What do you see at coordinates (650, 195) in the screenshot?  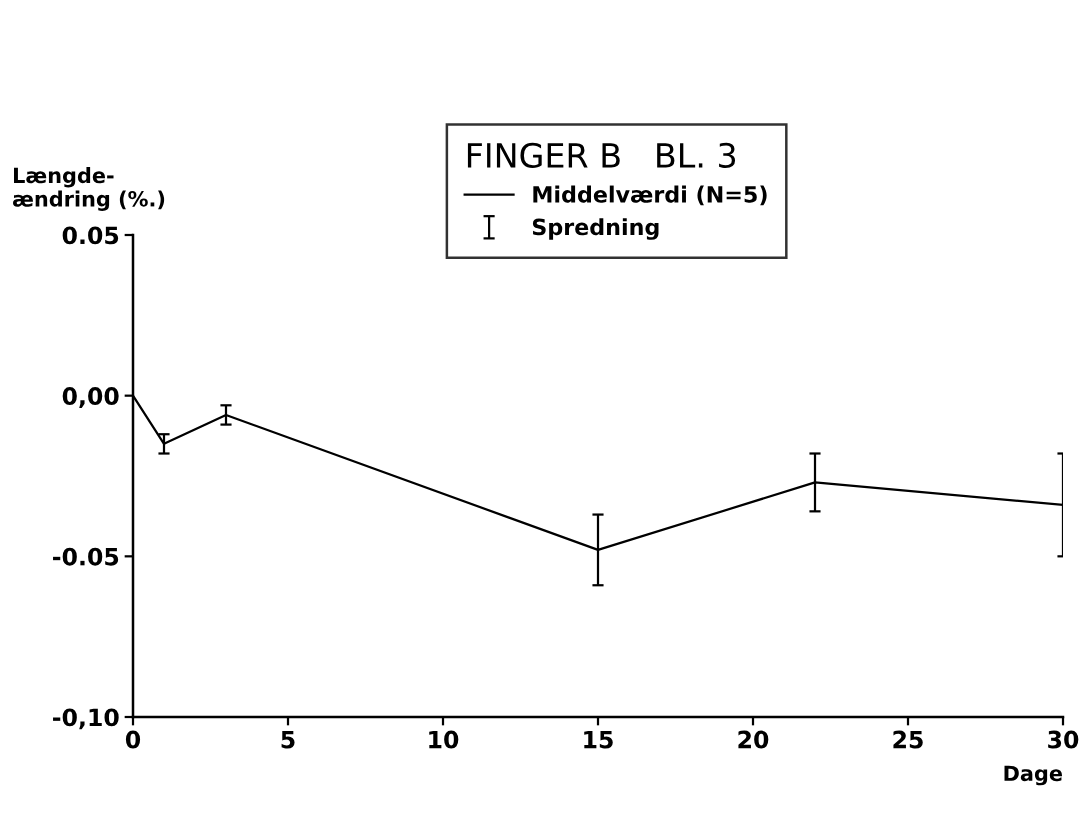 I see `legend-label: Middelværdi (N=5)` at bounding box center [650, 195].